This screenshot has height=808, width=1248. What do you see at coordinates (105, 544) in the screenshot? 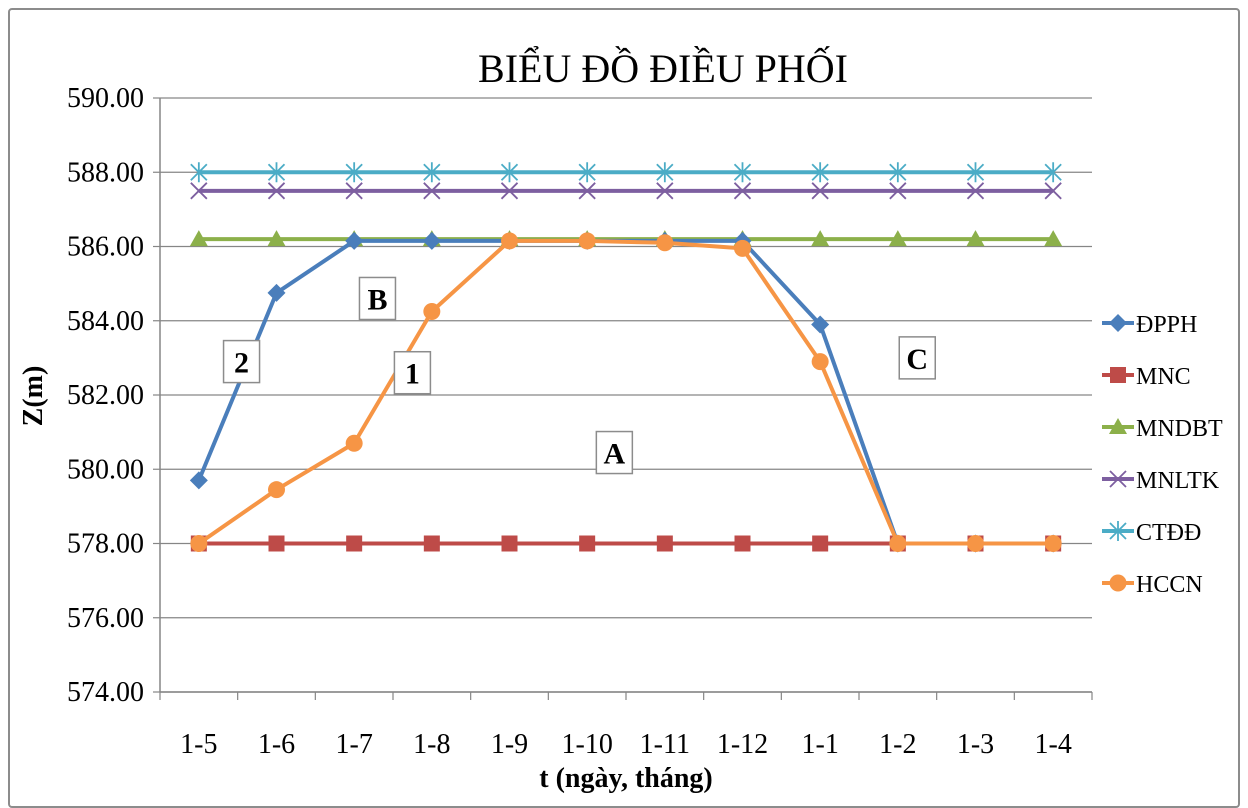
I see `y-tick-label: 578.00` at bounding box center [105, 544].